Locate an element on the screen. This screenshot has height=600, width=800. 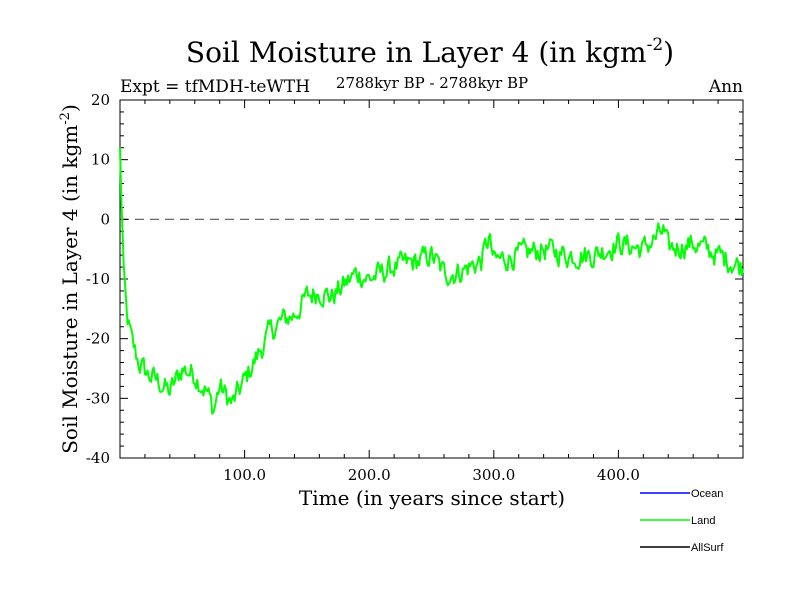
legend-label-allsurf: AllSurf is located at coordinates (707, 548).